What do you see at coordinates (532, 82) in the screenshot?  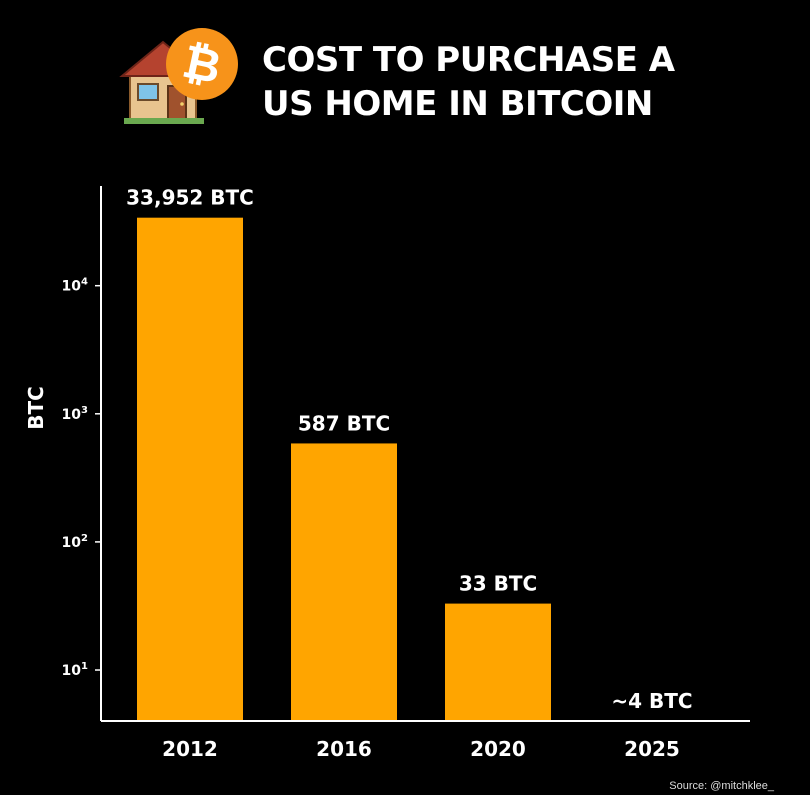 I see `chart-title: COST TO PURCHASE A US HOME IN BITCOIN` at bounding box center [532, 82].